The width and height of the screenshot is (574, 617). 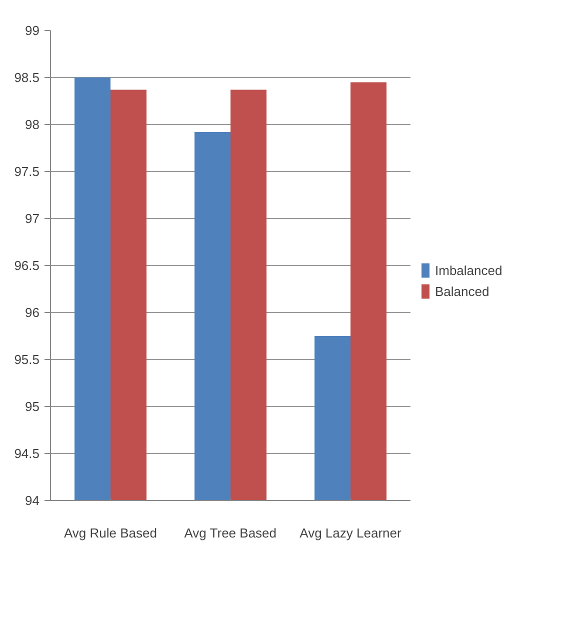 I want to click on y-tick-label: 97.5, so click(x=27, y=171).